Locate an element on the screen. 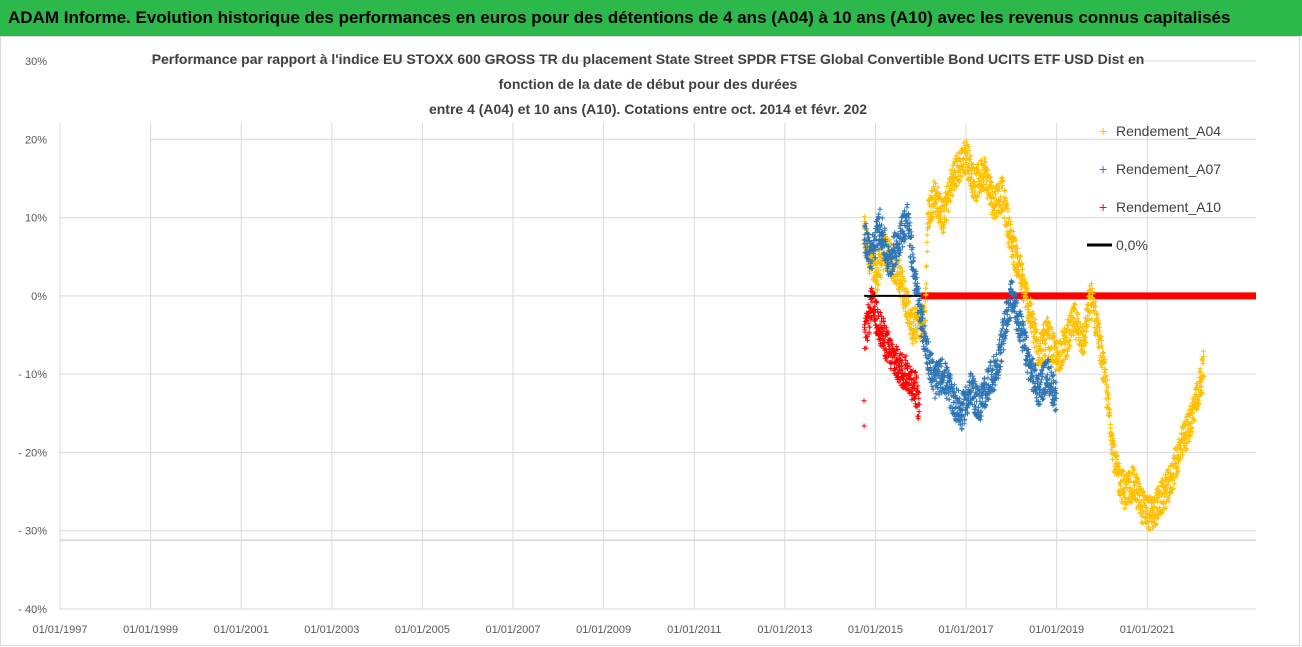  legend-label-a10: Rendement_A10 is located at coordinates (1168, 207).